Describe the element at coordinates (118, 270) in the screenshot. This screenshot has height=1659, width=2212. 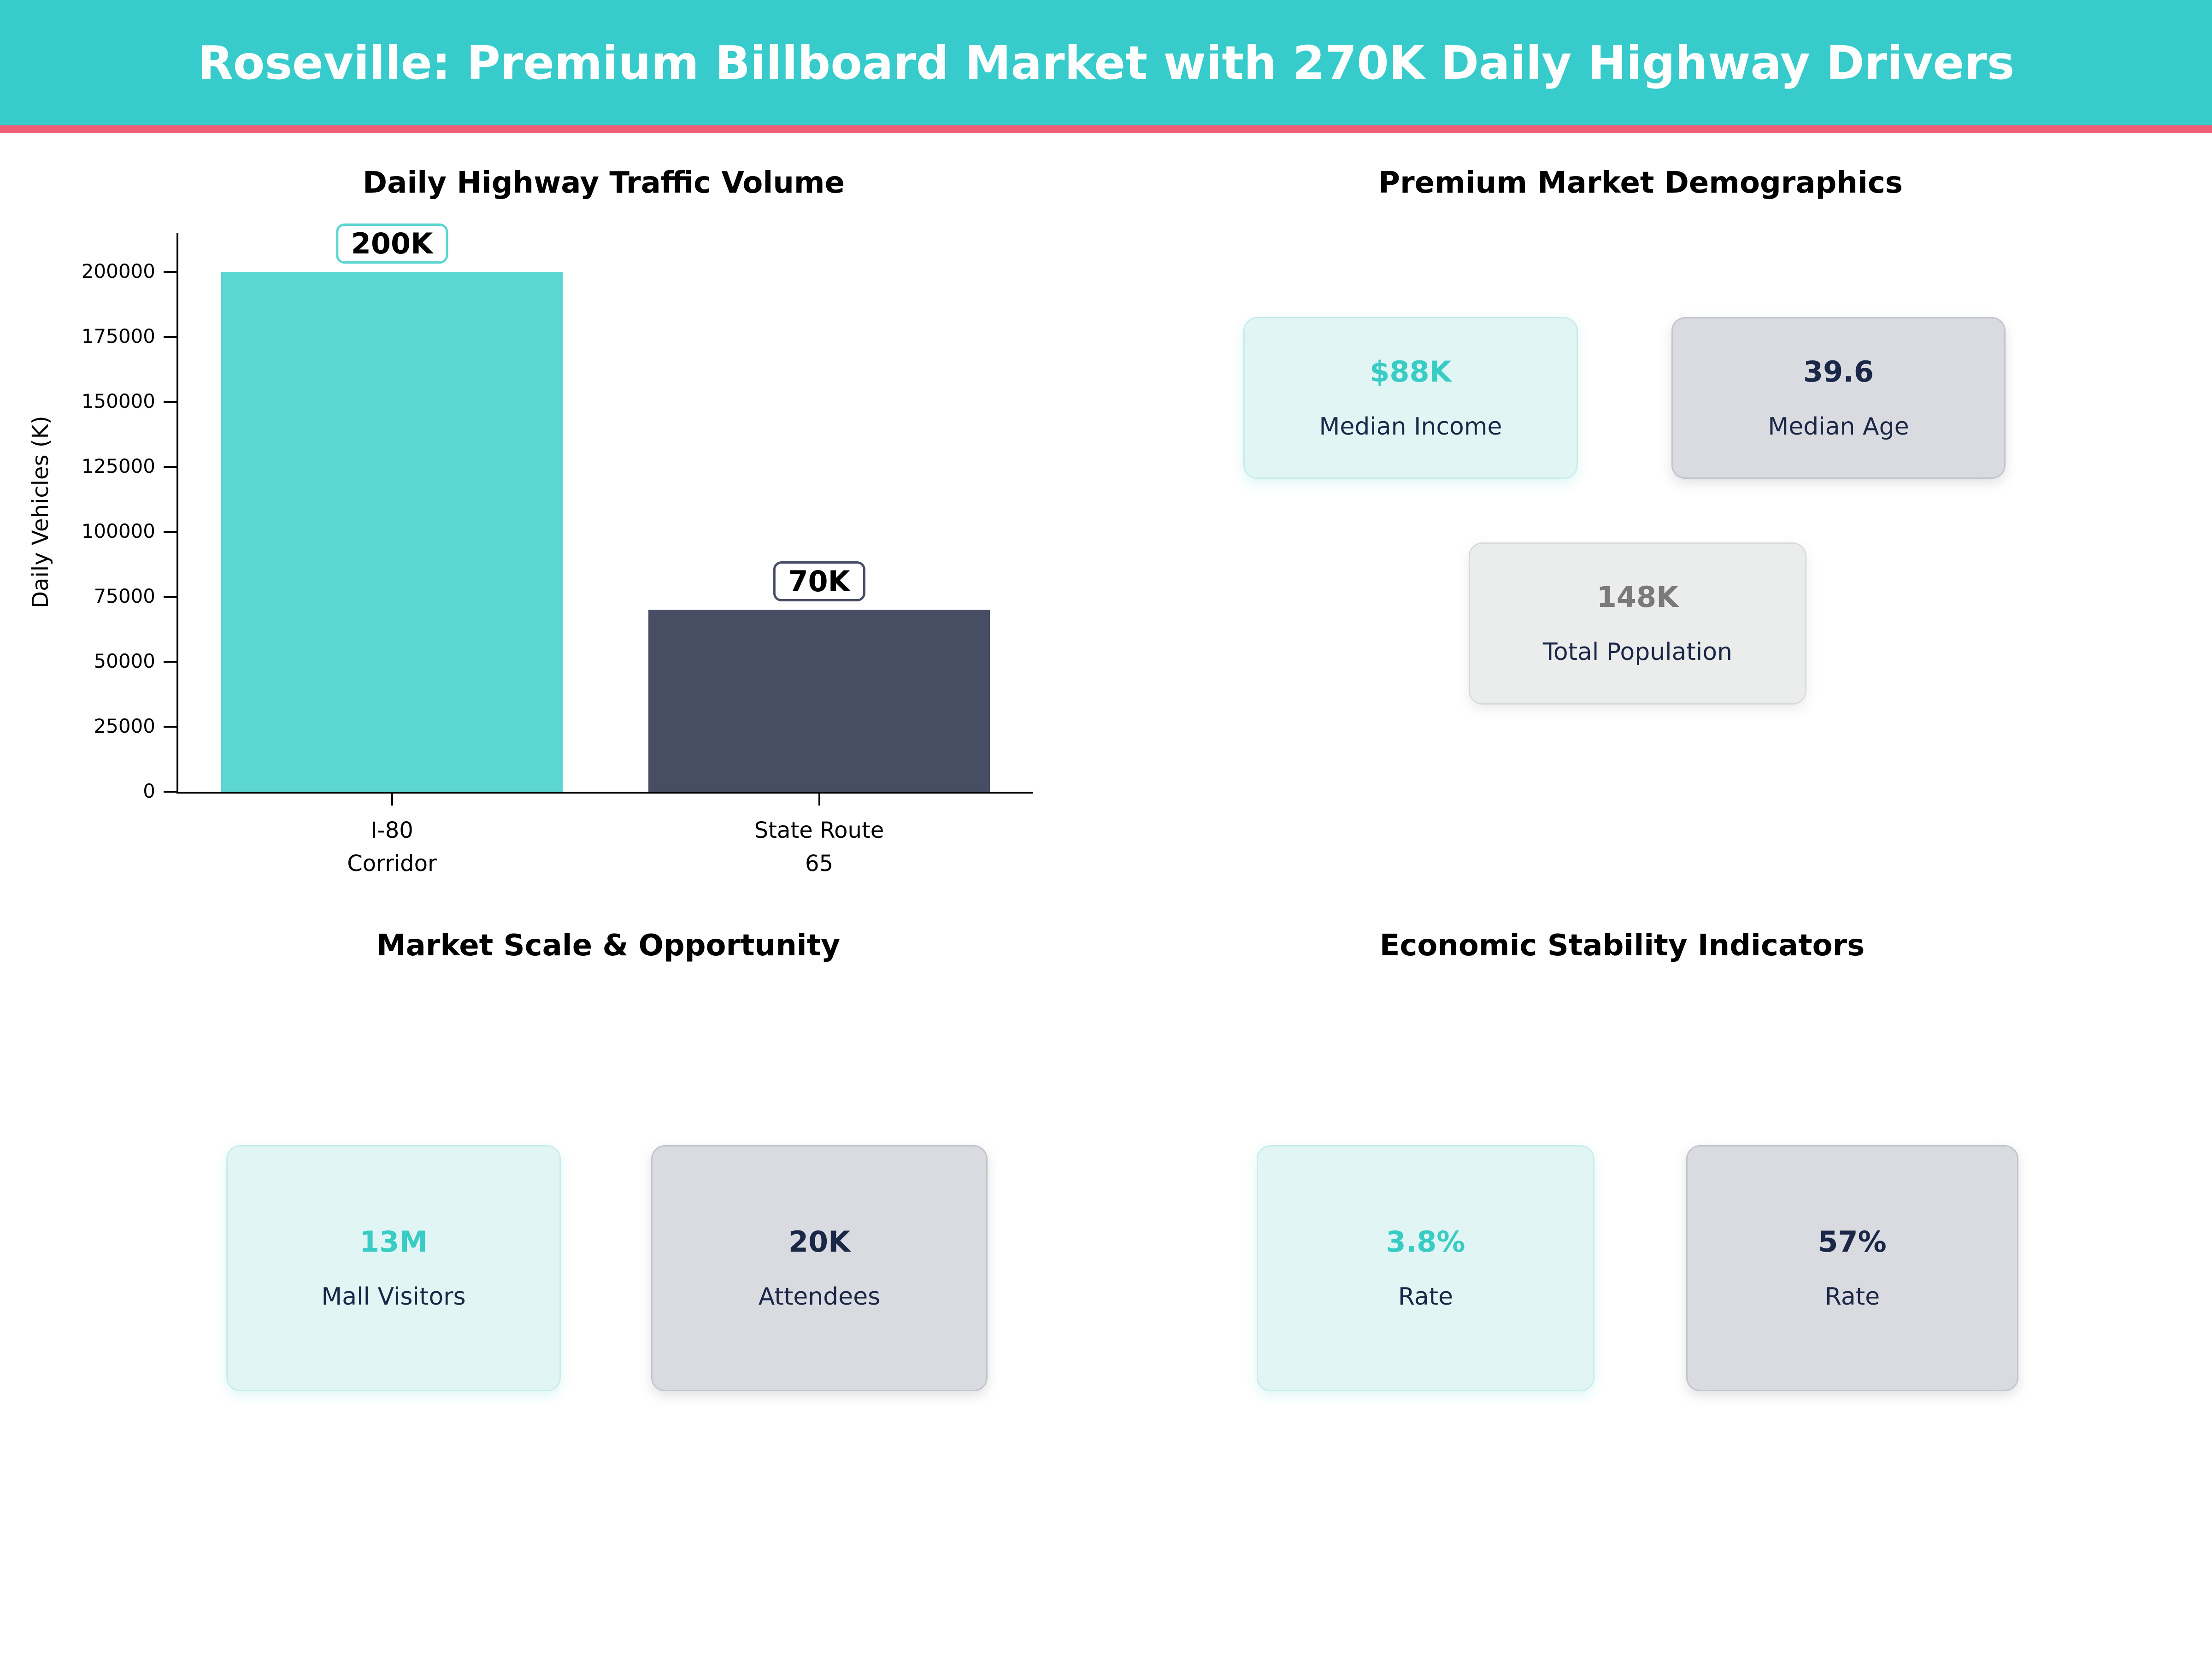
I see `y-axis-tick-label: 200000` at that location.